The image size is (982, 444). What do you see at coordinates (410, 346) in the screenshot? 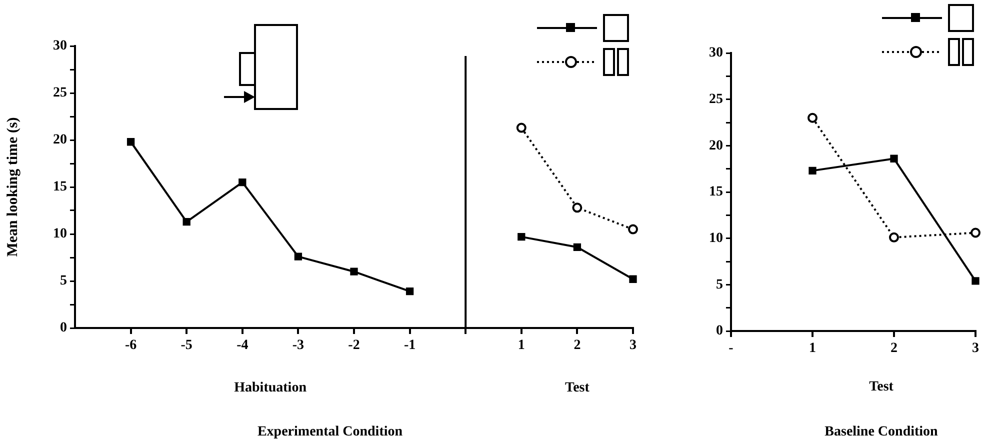
I see `x-tick-label: -1` at bounding box center [410, 346].